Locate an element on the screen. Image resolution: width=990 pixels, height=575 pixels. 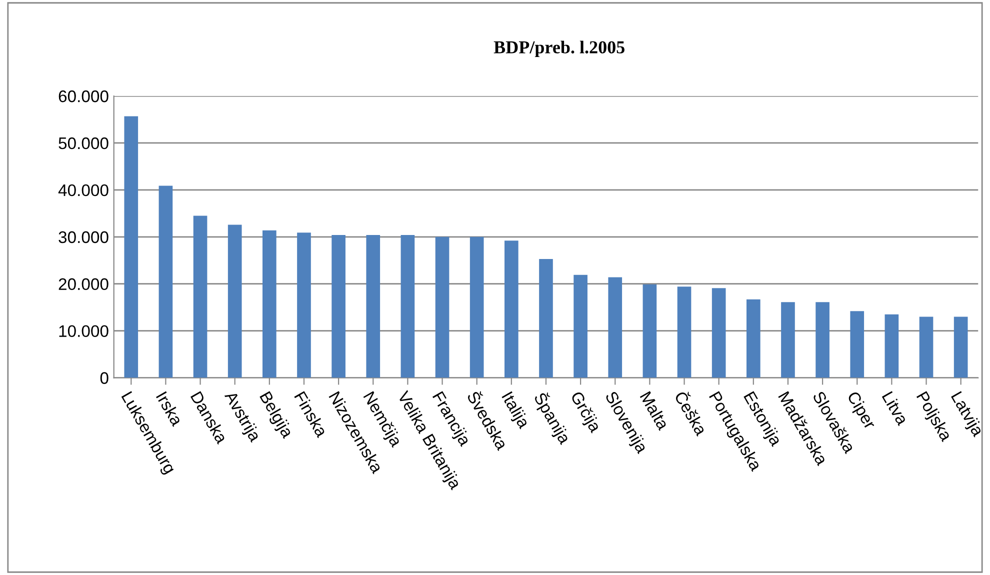
y-tick-label: 40.000 is located at coordinates (83, 190).